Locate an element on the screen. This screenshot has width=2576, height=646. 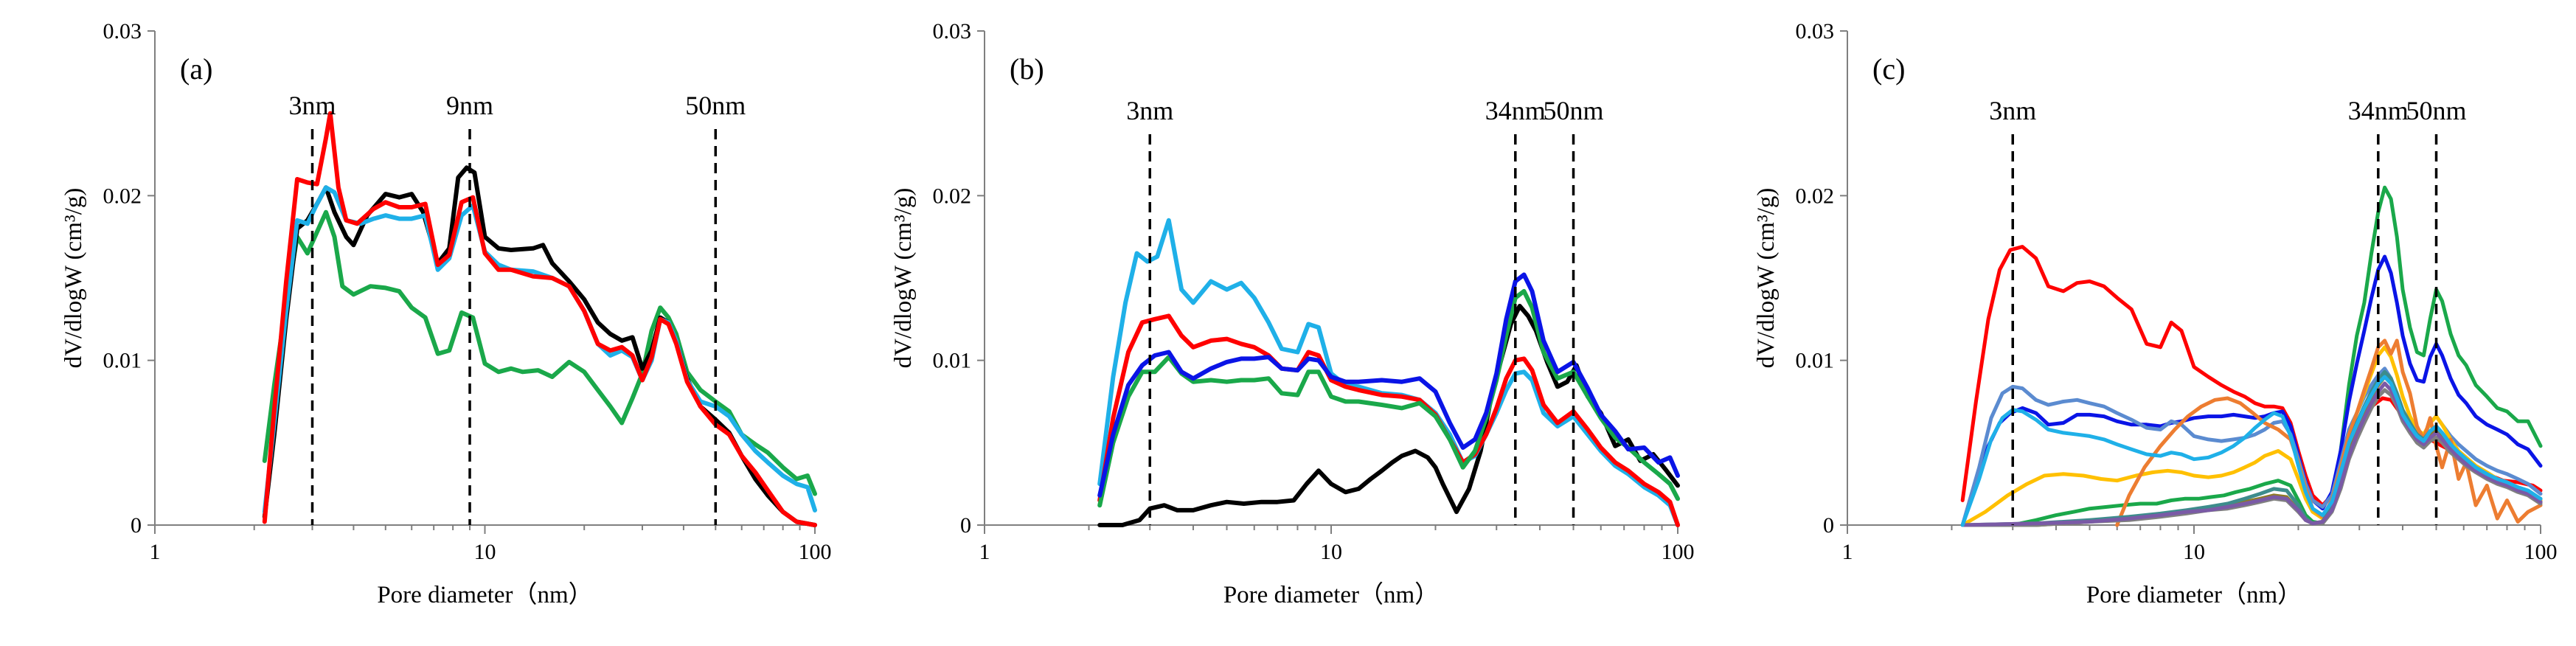
series-line-purple is located at coordinates (2251, 454).